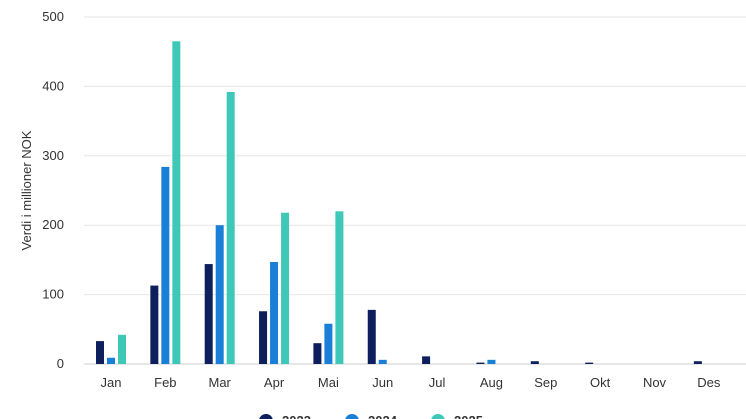  Describe the element at coordinates (165, 382) in the screenshot. I see `x-tick-label: Feb` at that location.